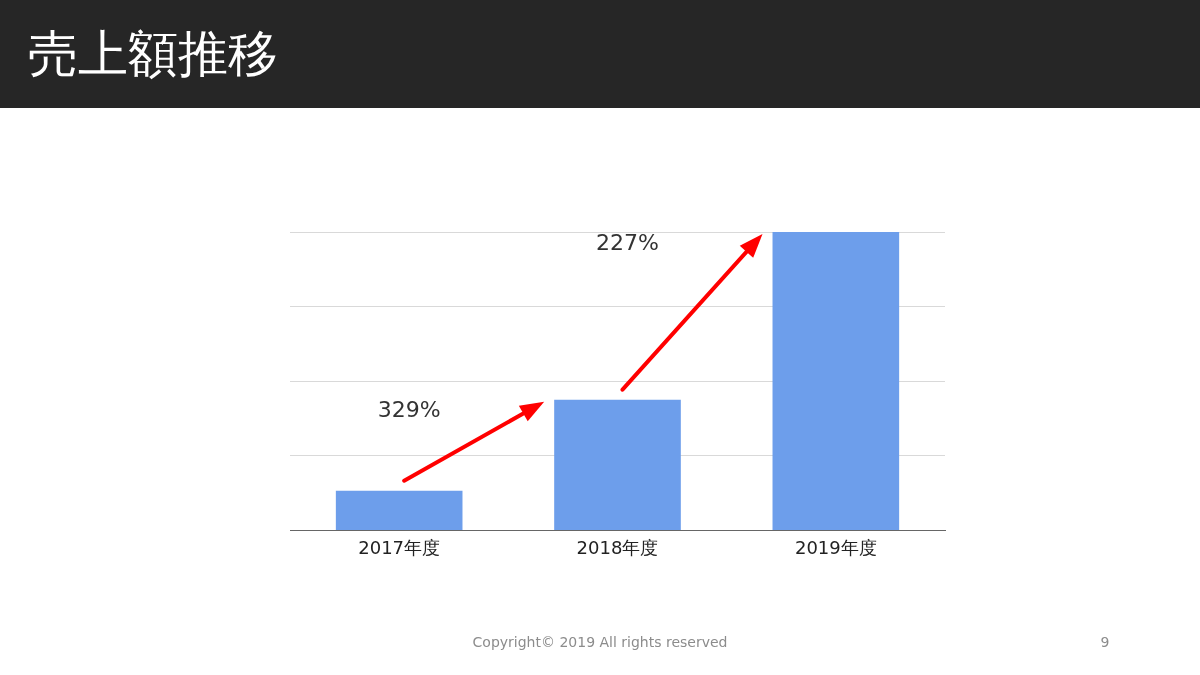  What do you see at coordinates (1105, 642) in the screenshot?
I see `text: 9` at bounding box center [1105, 642].